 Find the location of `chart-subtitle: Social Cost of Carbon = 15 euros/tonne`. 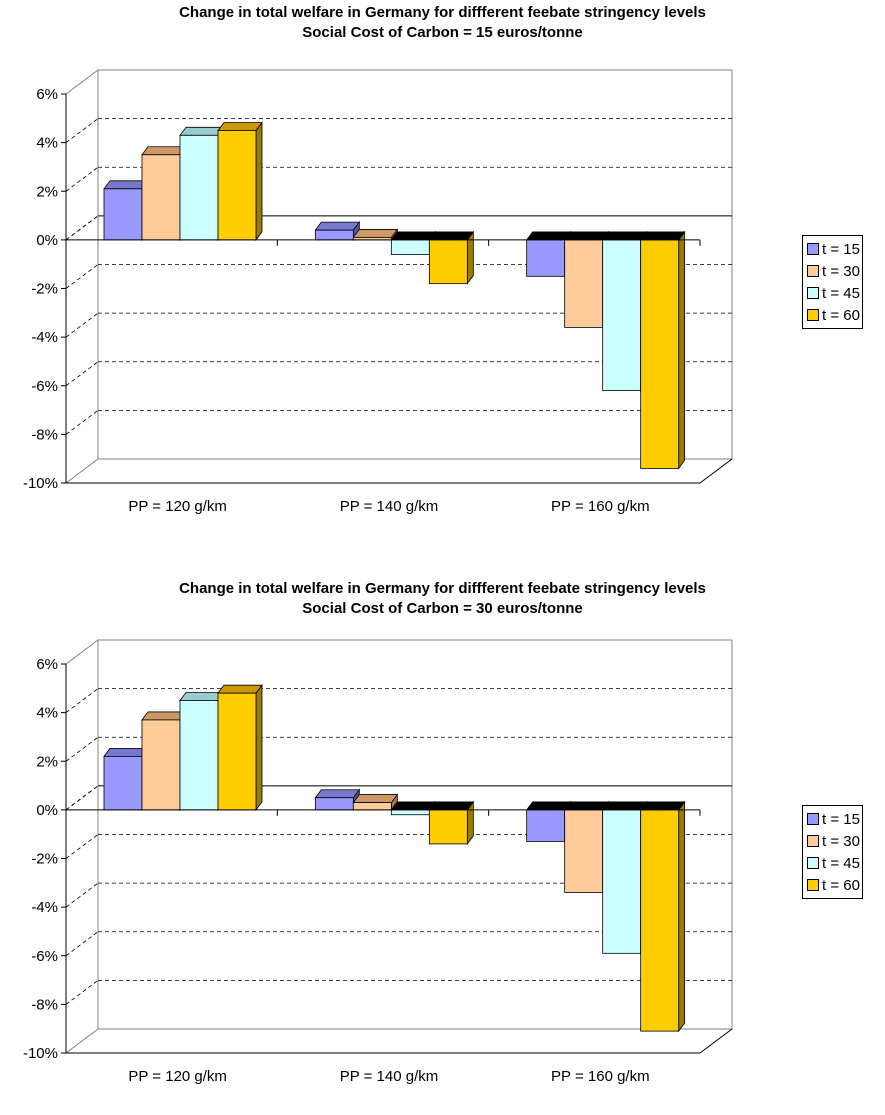

chart-subtitle: Social Cost of Carbon = 15 euros/tonne is located at coordinates (442, 32).